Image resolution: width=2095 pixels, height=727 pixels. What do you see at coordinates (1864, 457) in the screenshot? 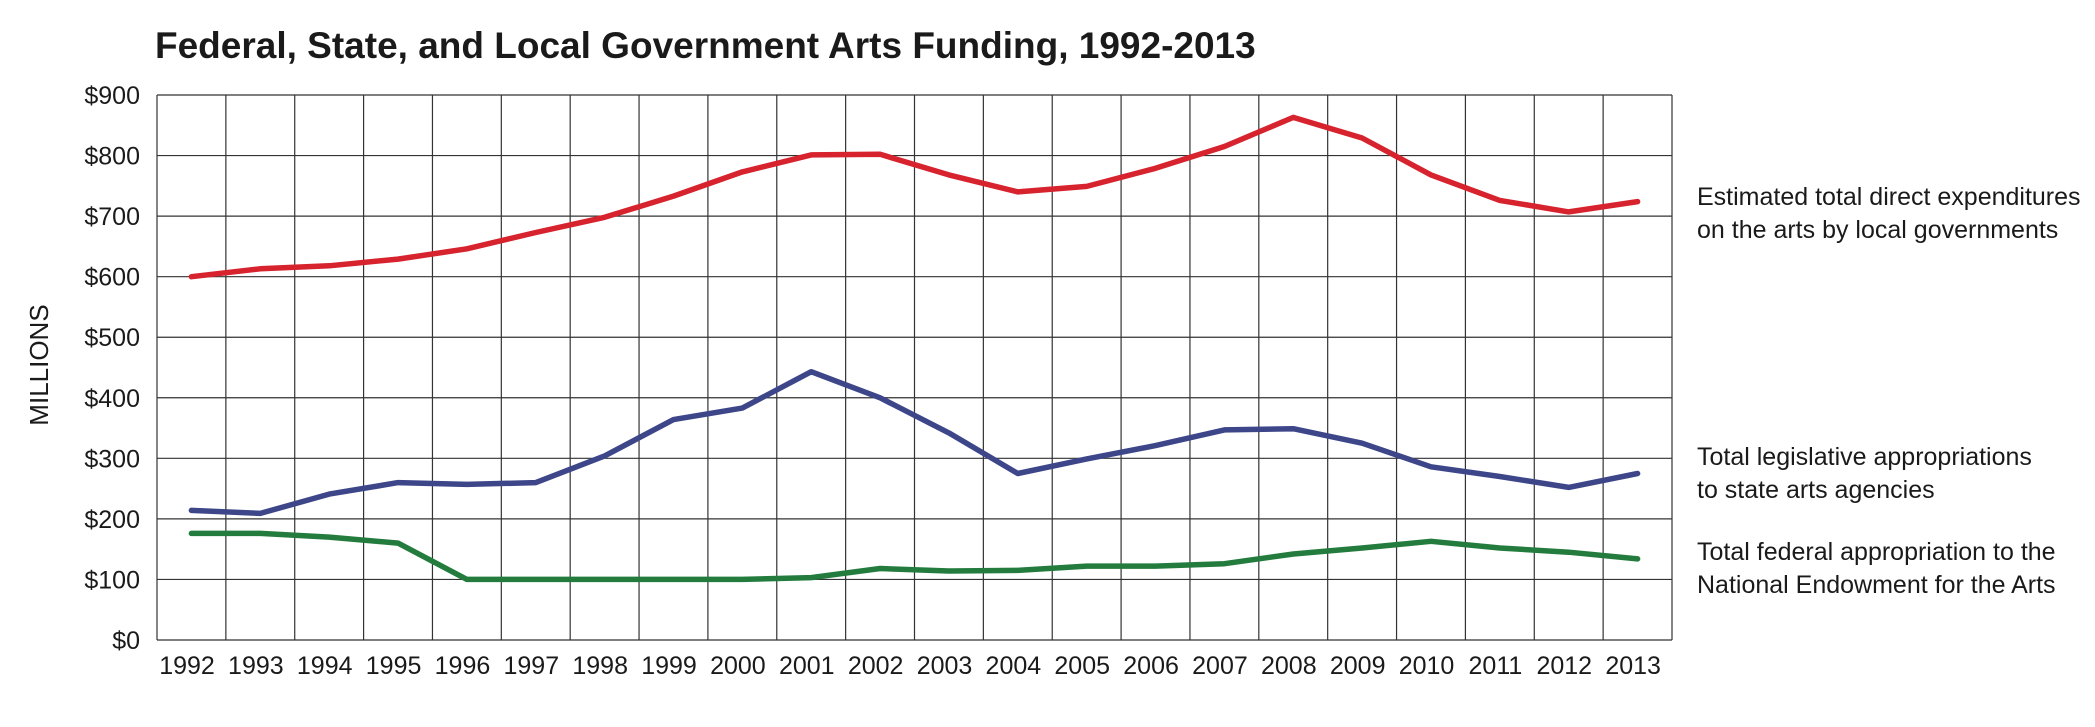
I see `series-label: Total legislative appropriations` at bounding box center [1864, 457].